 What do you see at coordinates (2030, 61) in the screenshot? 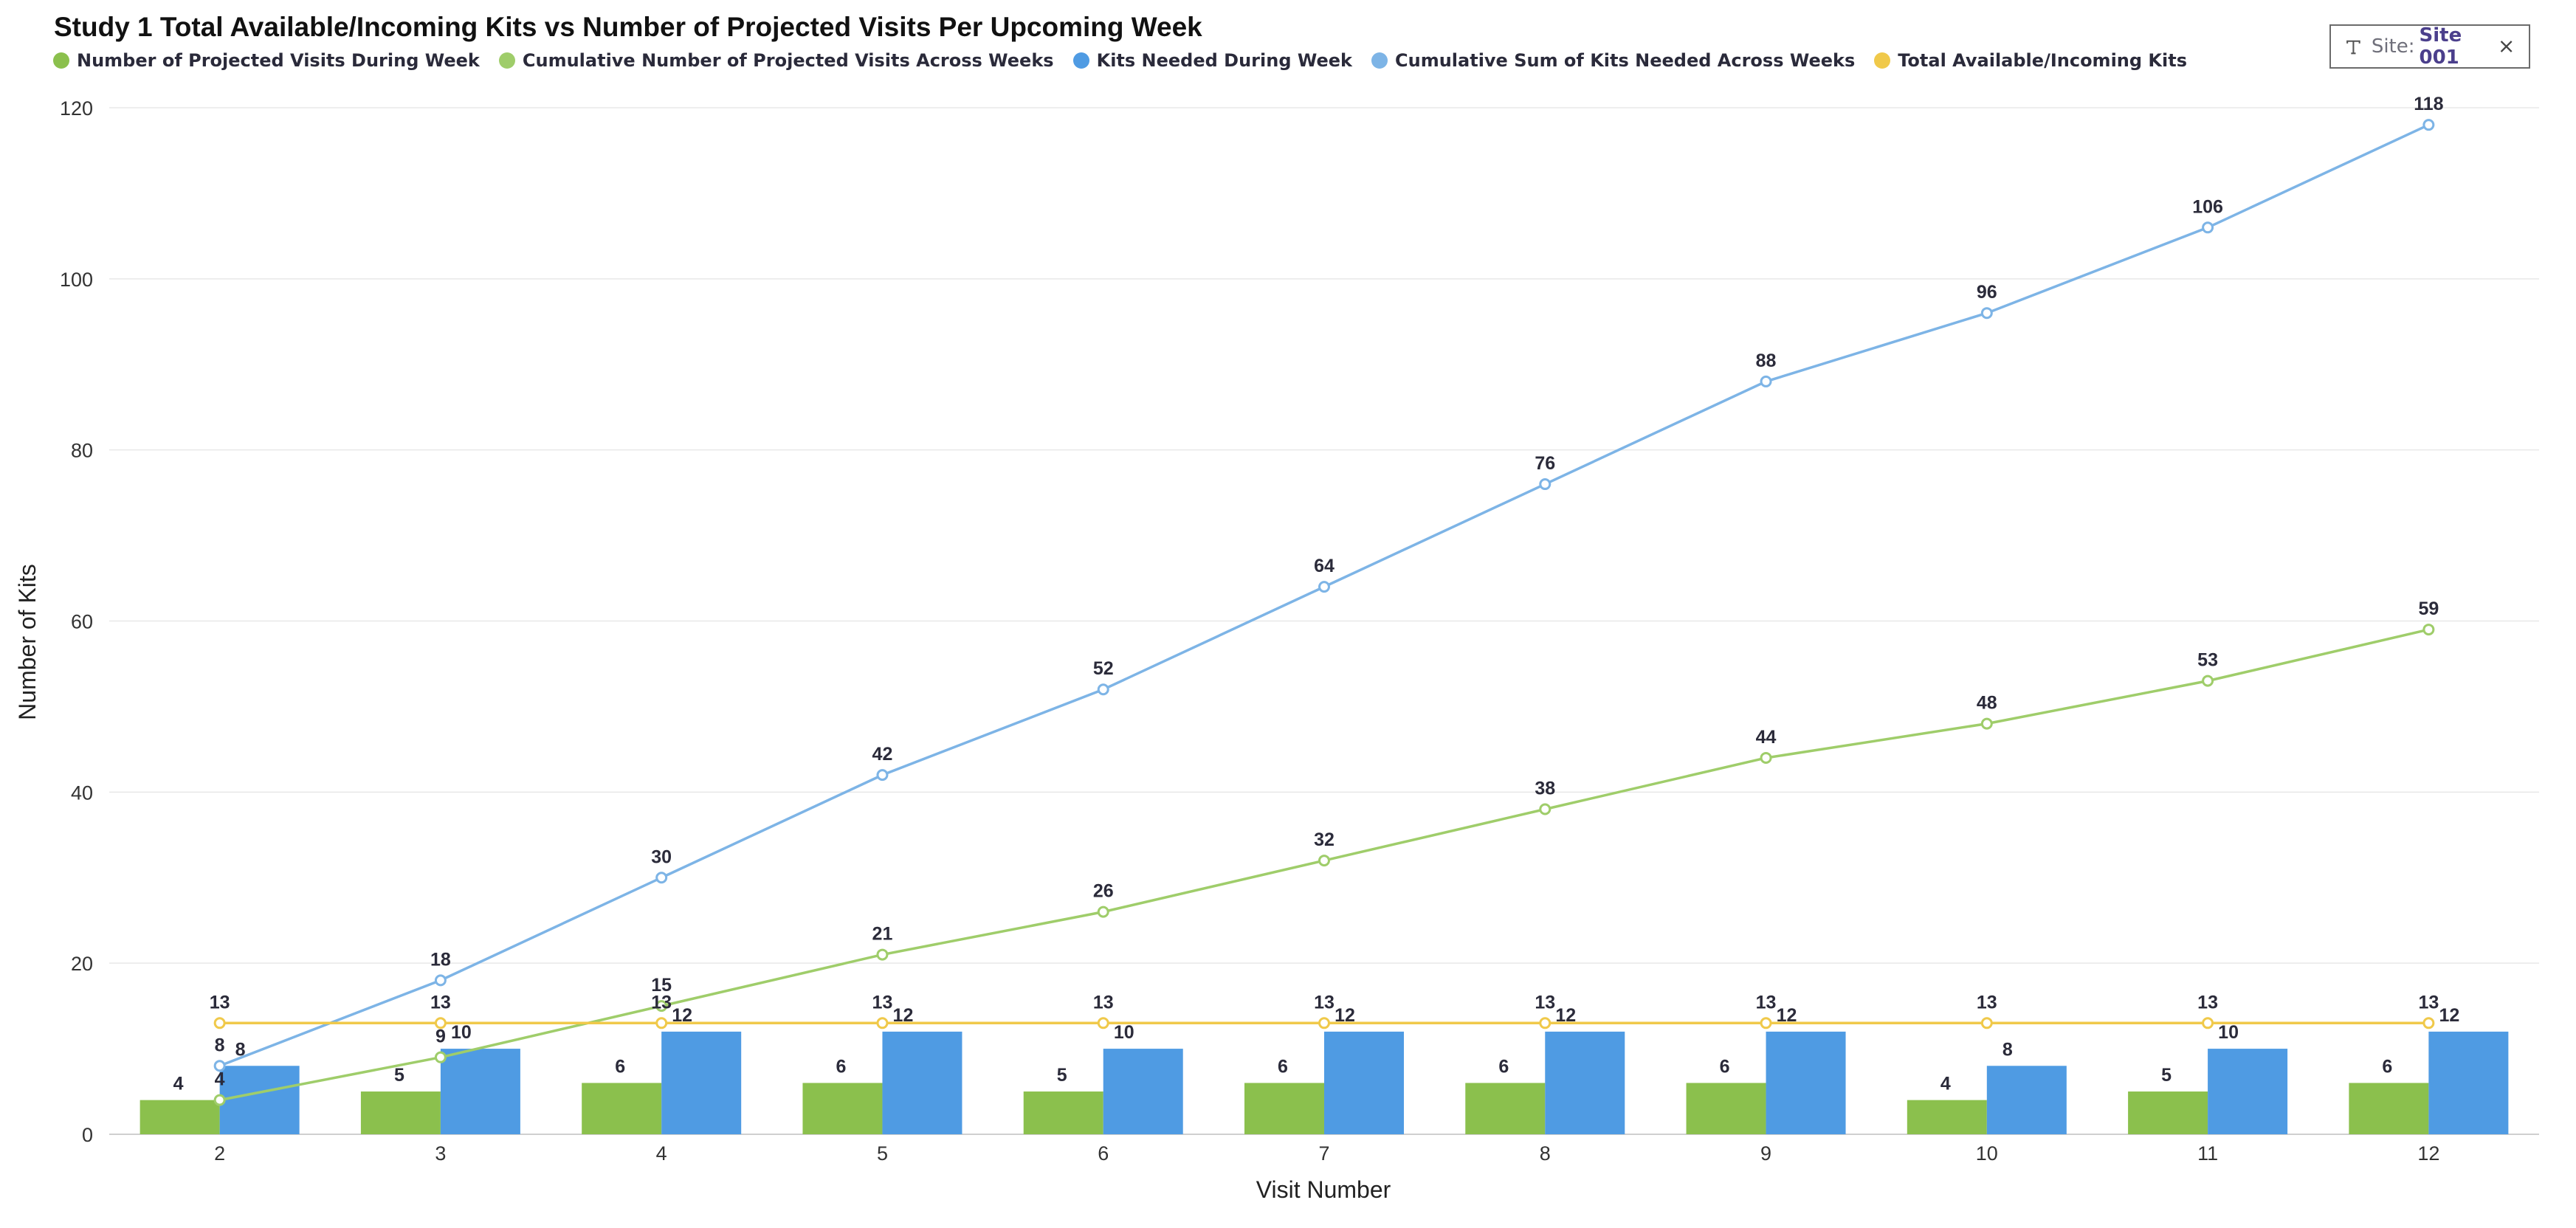
I see `legend-item-total: Total Available/Incoming Kits` at bounding box center [2030, 61].